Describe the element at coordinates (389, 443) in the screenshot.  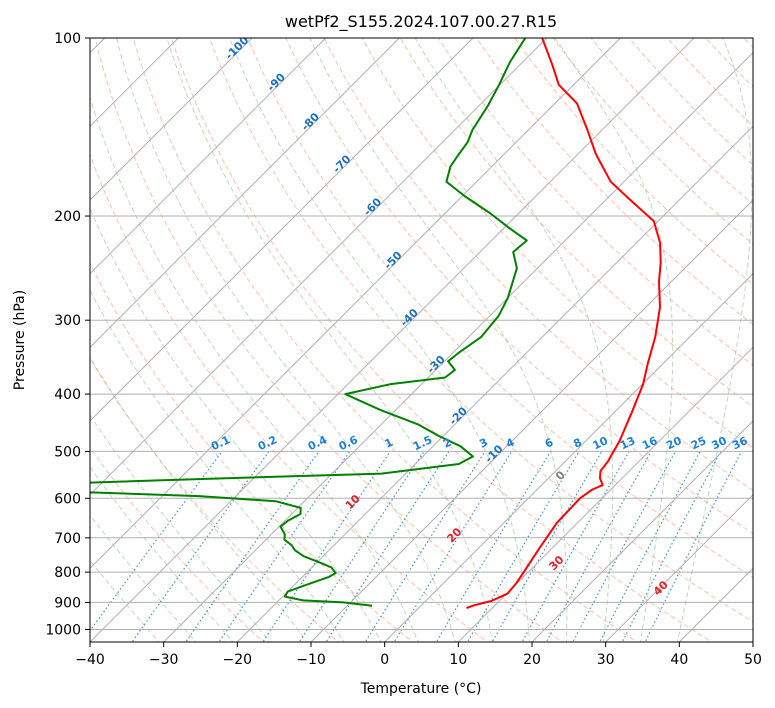
I see `mixing-ratio-label: 1` at that location.